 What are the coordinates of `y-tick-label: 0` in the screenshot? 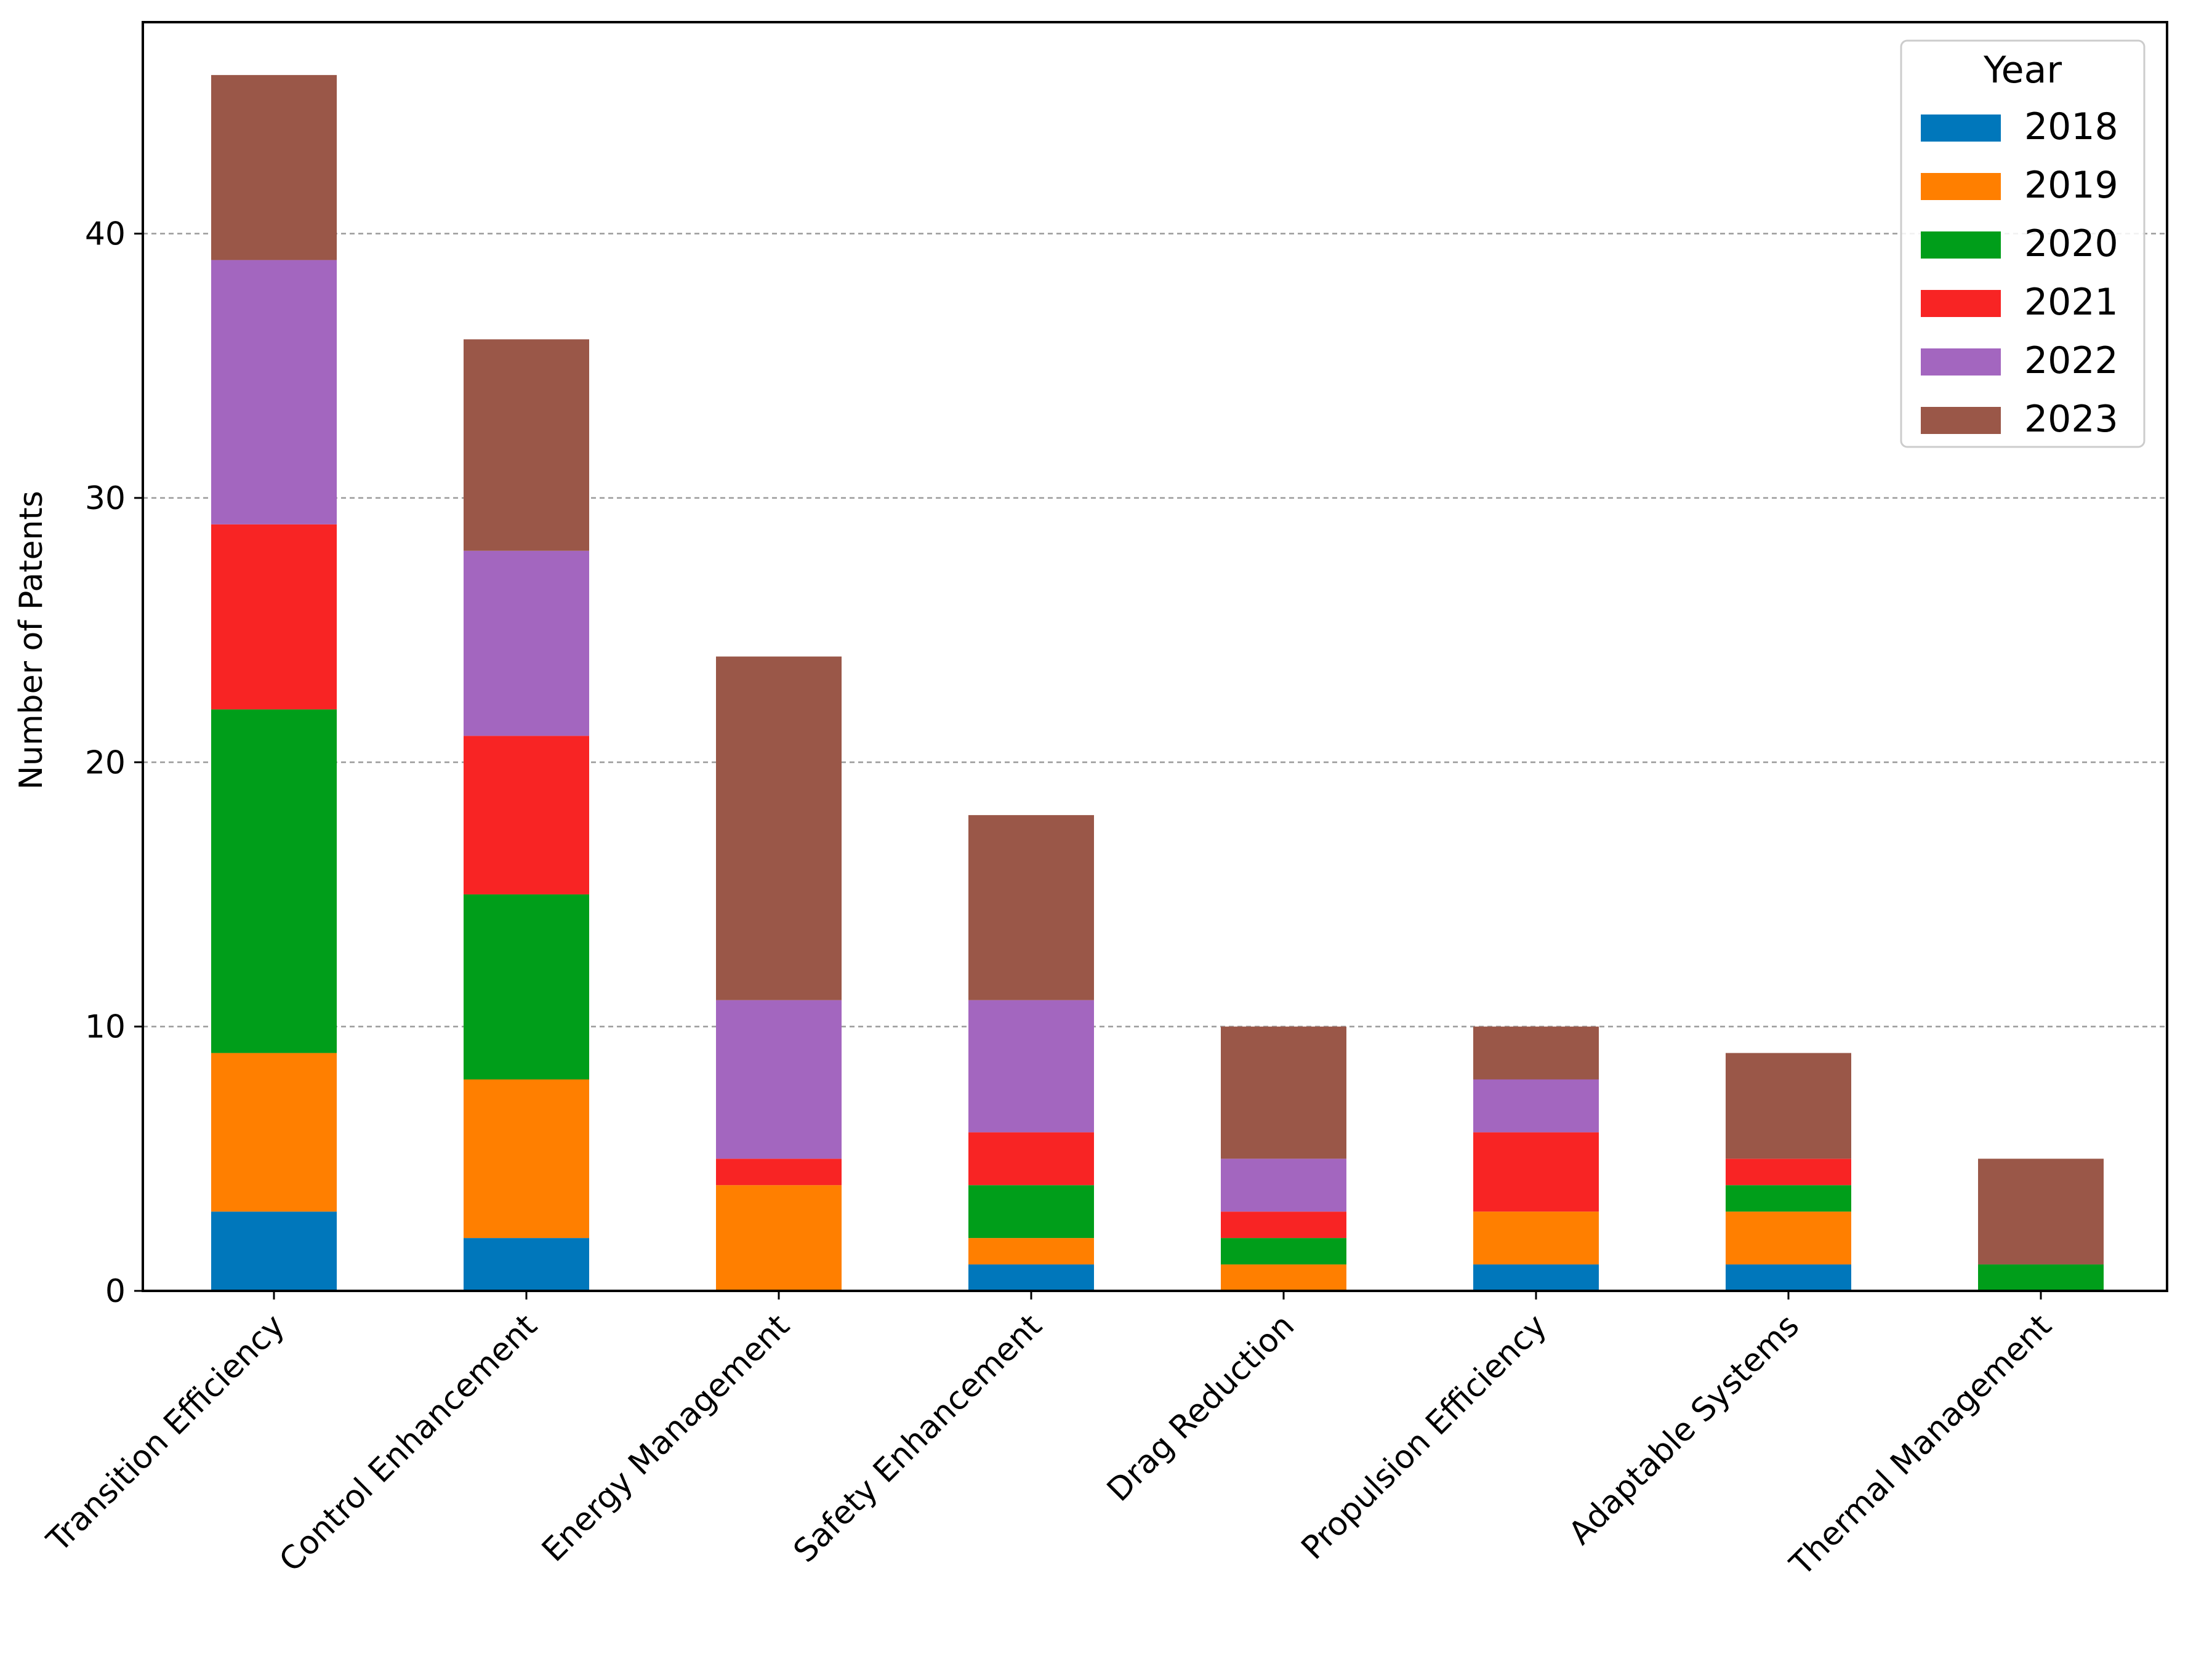 It's located at (115, 1291).